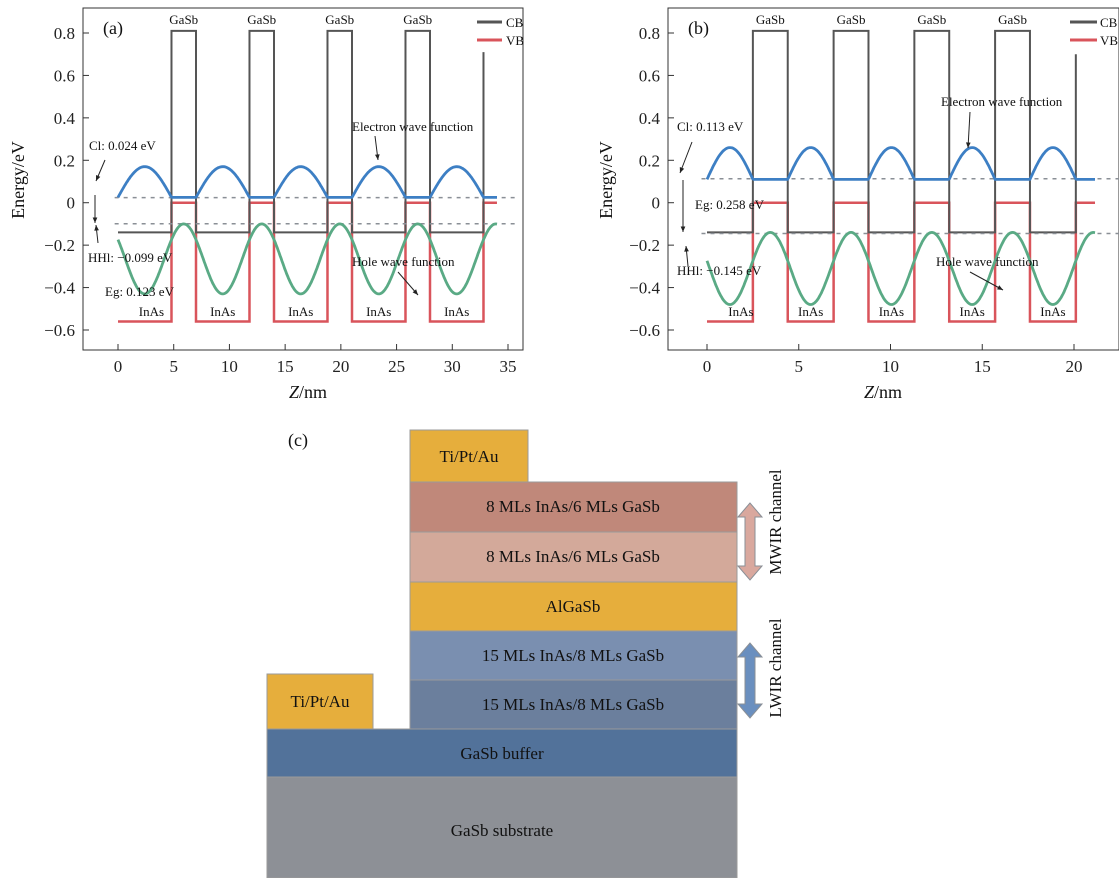 The image size is (1119, 878). What do you see at coordinates (869, 392) in the screenshot?
I see `x-axis-var-b: Z` at bounding box center [869, 392].